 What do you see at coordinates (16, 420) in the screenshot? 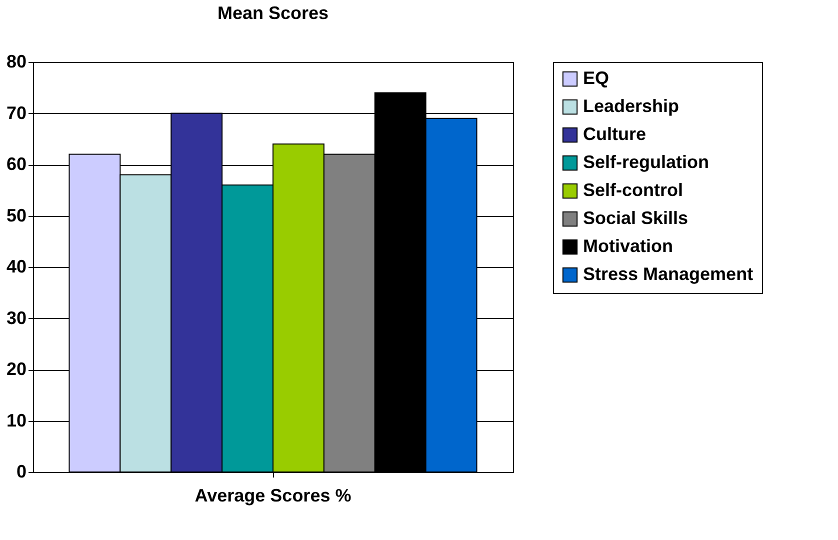
I see `y-tick-label: 10` at bounding box center [16, 420].